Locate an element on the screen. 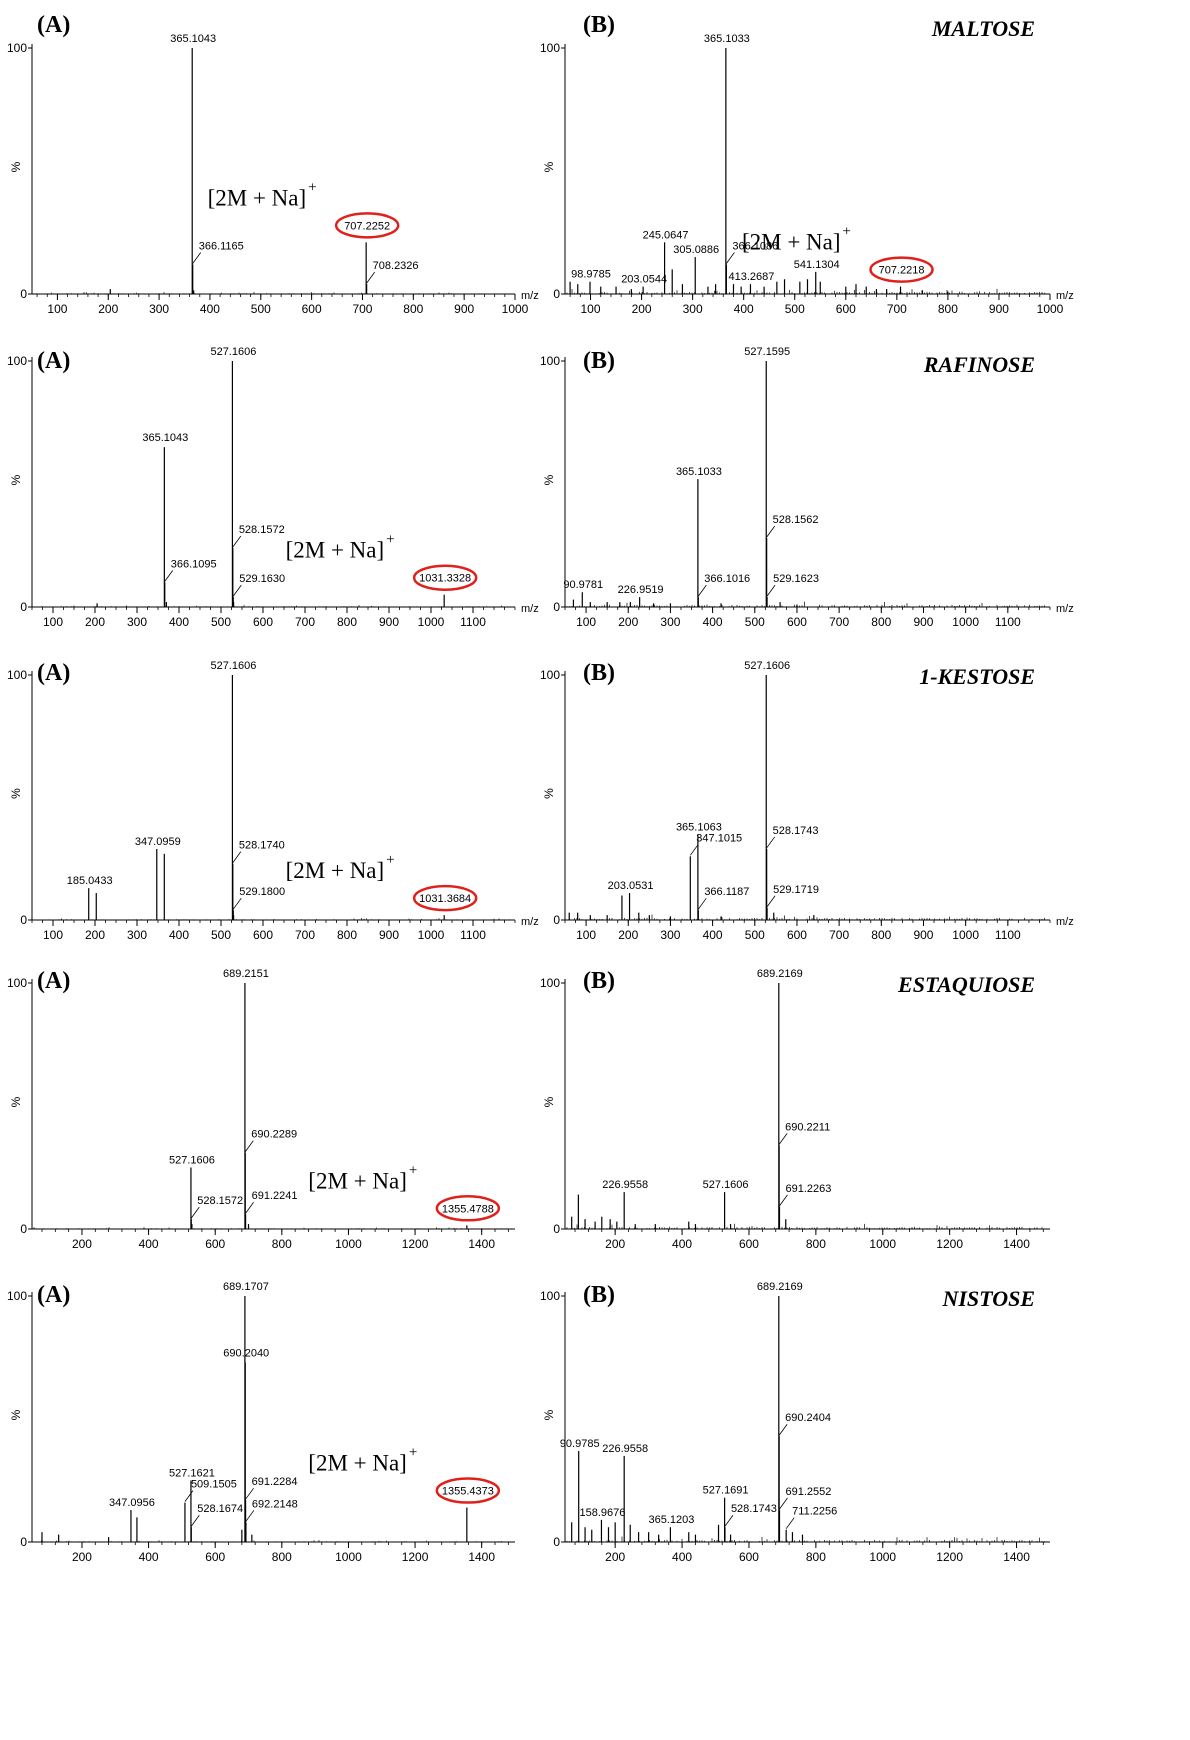 Image resolution: width=1190 pixels, height=1740 pixels. peak-label: 366.1187 is located at coordinates (726, 892).